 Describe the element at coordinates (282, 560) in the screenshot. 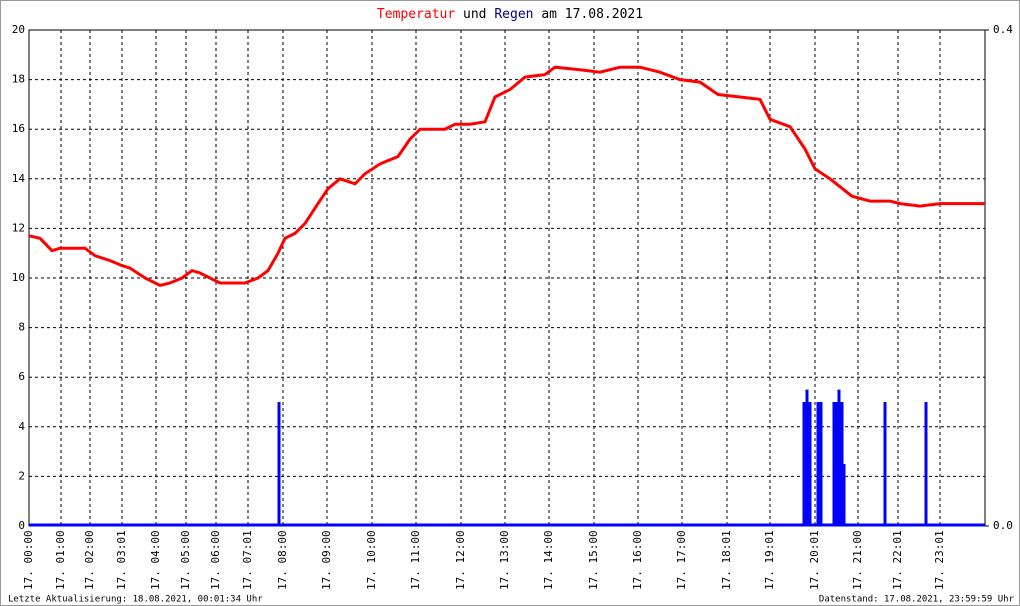

I see `x-tick-label: 17. 08:00` at that location.